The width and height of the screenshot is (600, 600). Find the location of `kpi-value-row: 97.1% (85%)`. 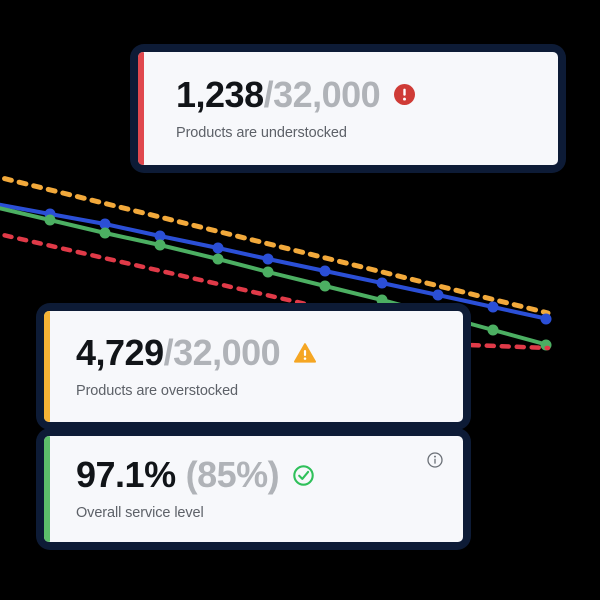

kpi-value-row: 97.1% (85%) is located at coordinates (269, 475).